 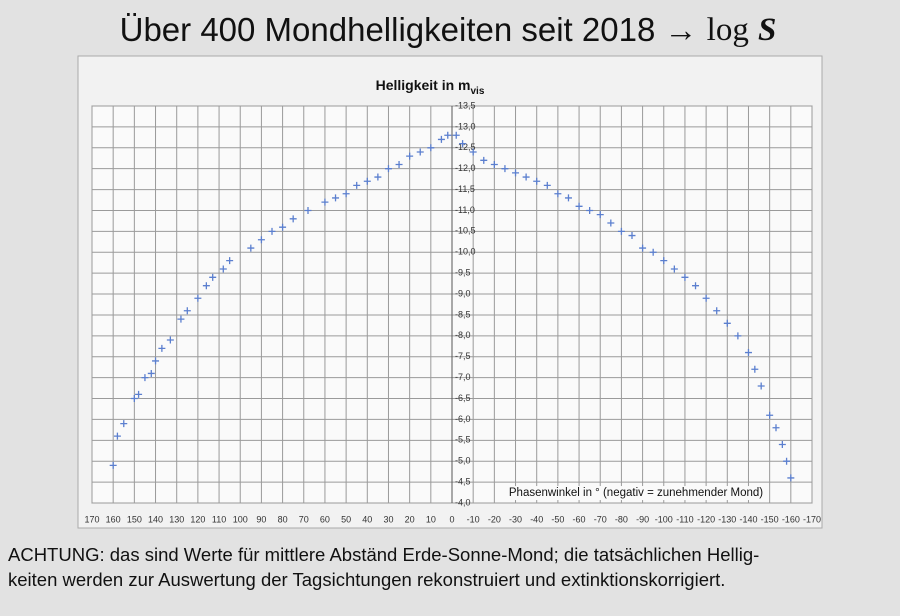 I want to click on x-tick-label: 100, so click(x=240, y=519).